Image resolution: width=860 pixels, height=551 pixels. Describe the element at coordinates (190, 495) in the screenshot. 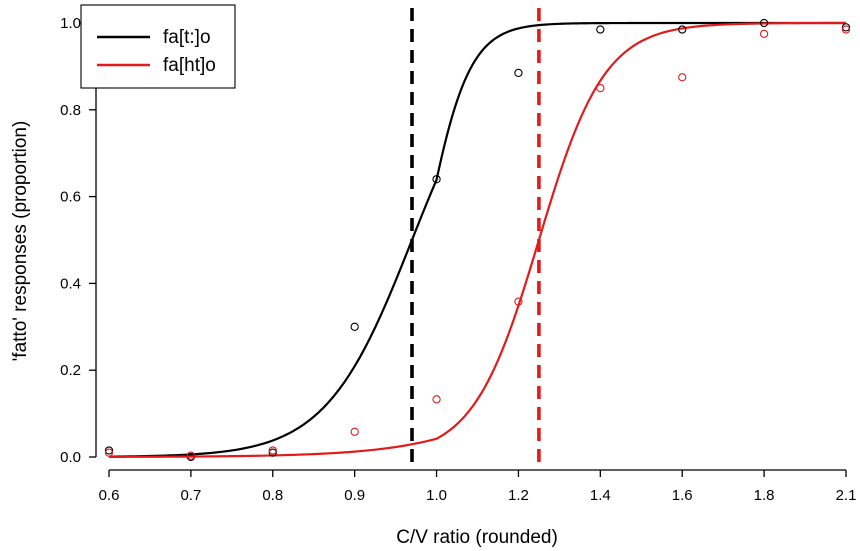

I see `x-tick-label: 0.7` at that location.